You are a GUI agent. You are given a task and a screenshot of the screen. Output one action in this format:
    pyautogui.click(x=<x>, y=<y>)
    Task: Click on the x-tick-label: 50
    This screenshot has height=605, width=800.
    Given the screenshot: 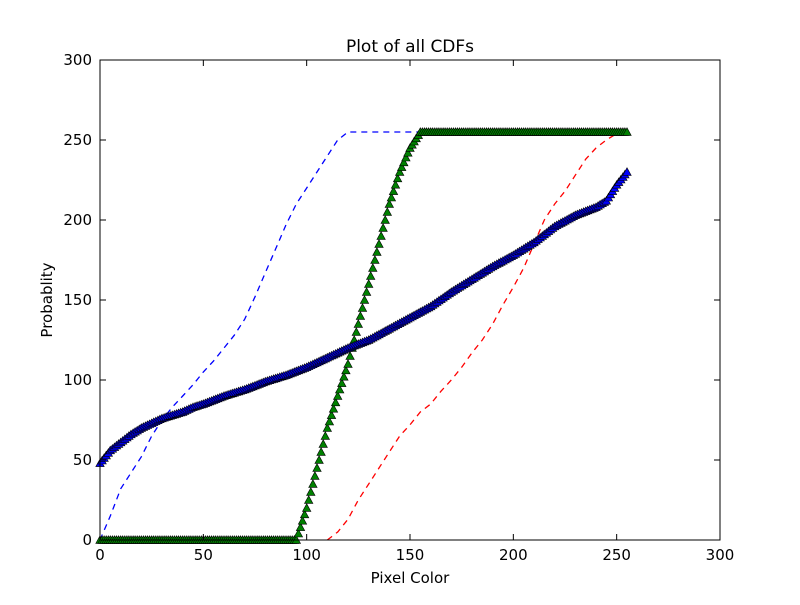 What is the action you would take?
    pyautogui.click(x=203, y=555)
    